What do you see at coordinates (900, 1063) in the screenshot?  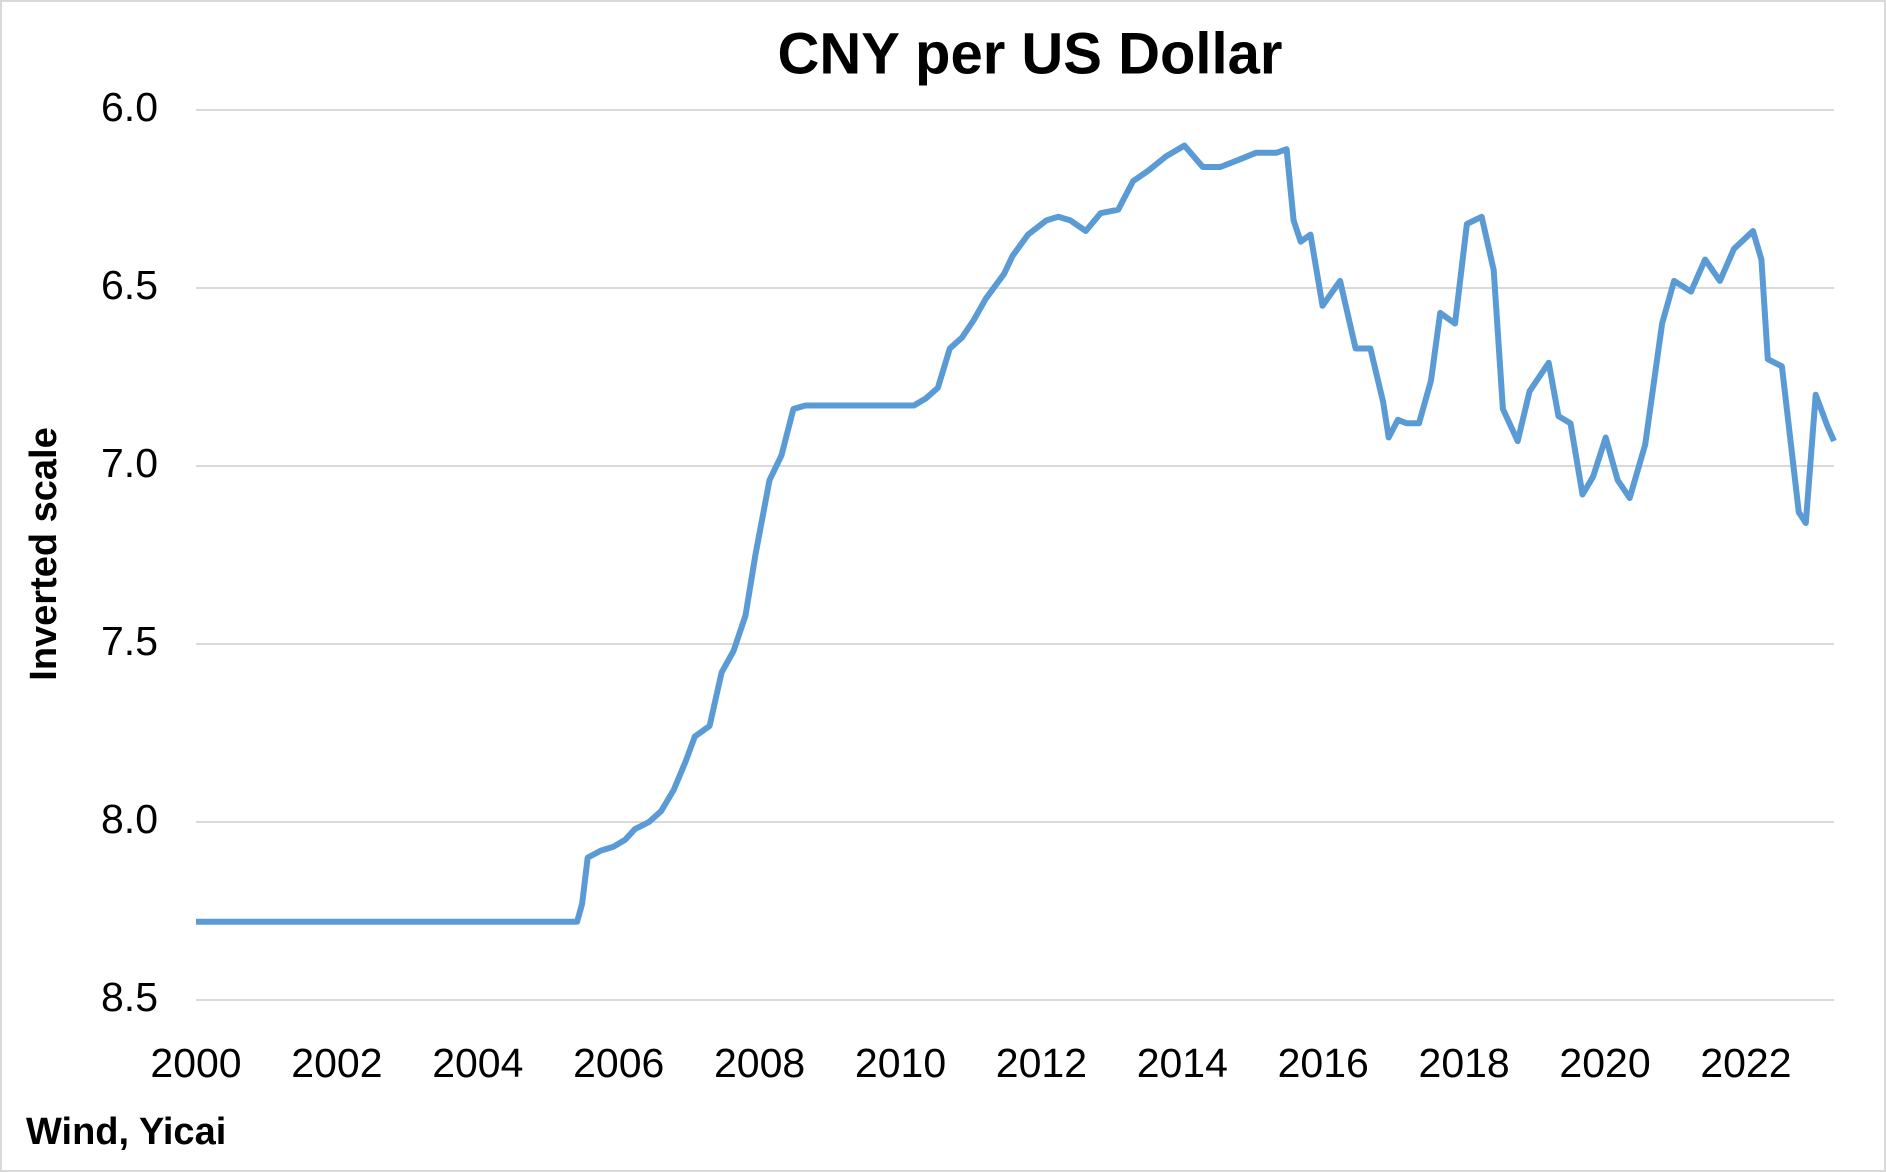 I see `x-tick-label: 2010` at bounding box center [900, 1063].